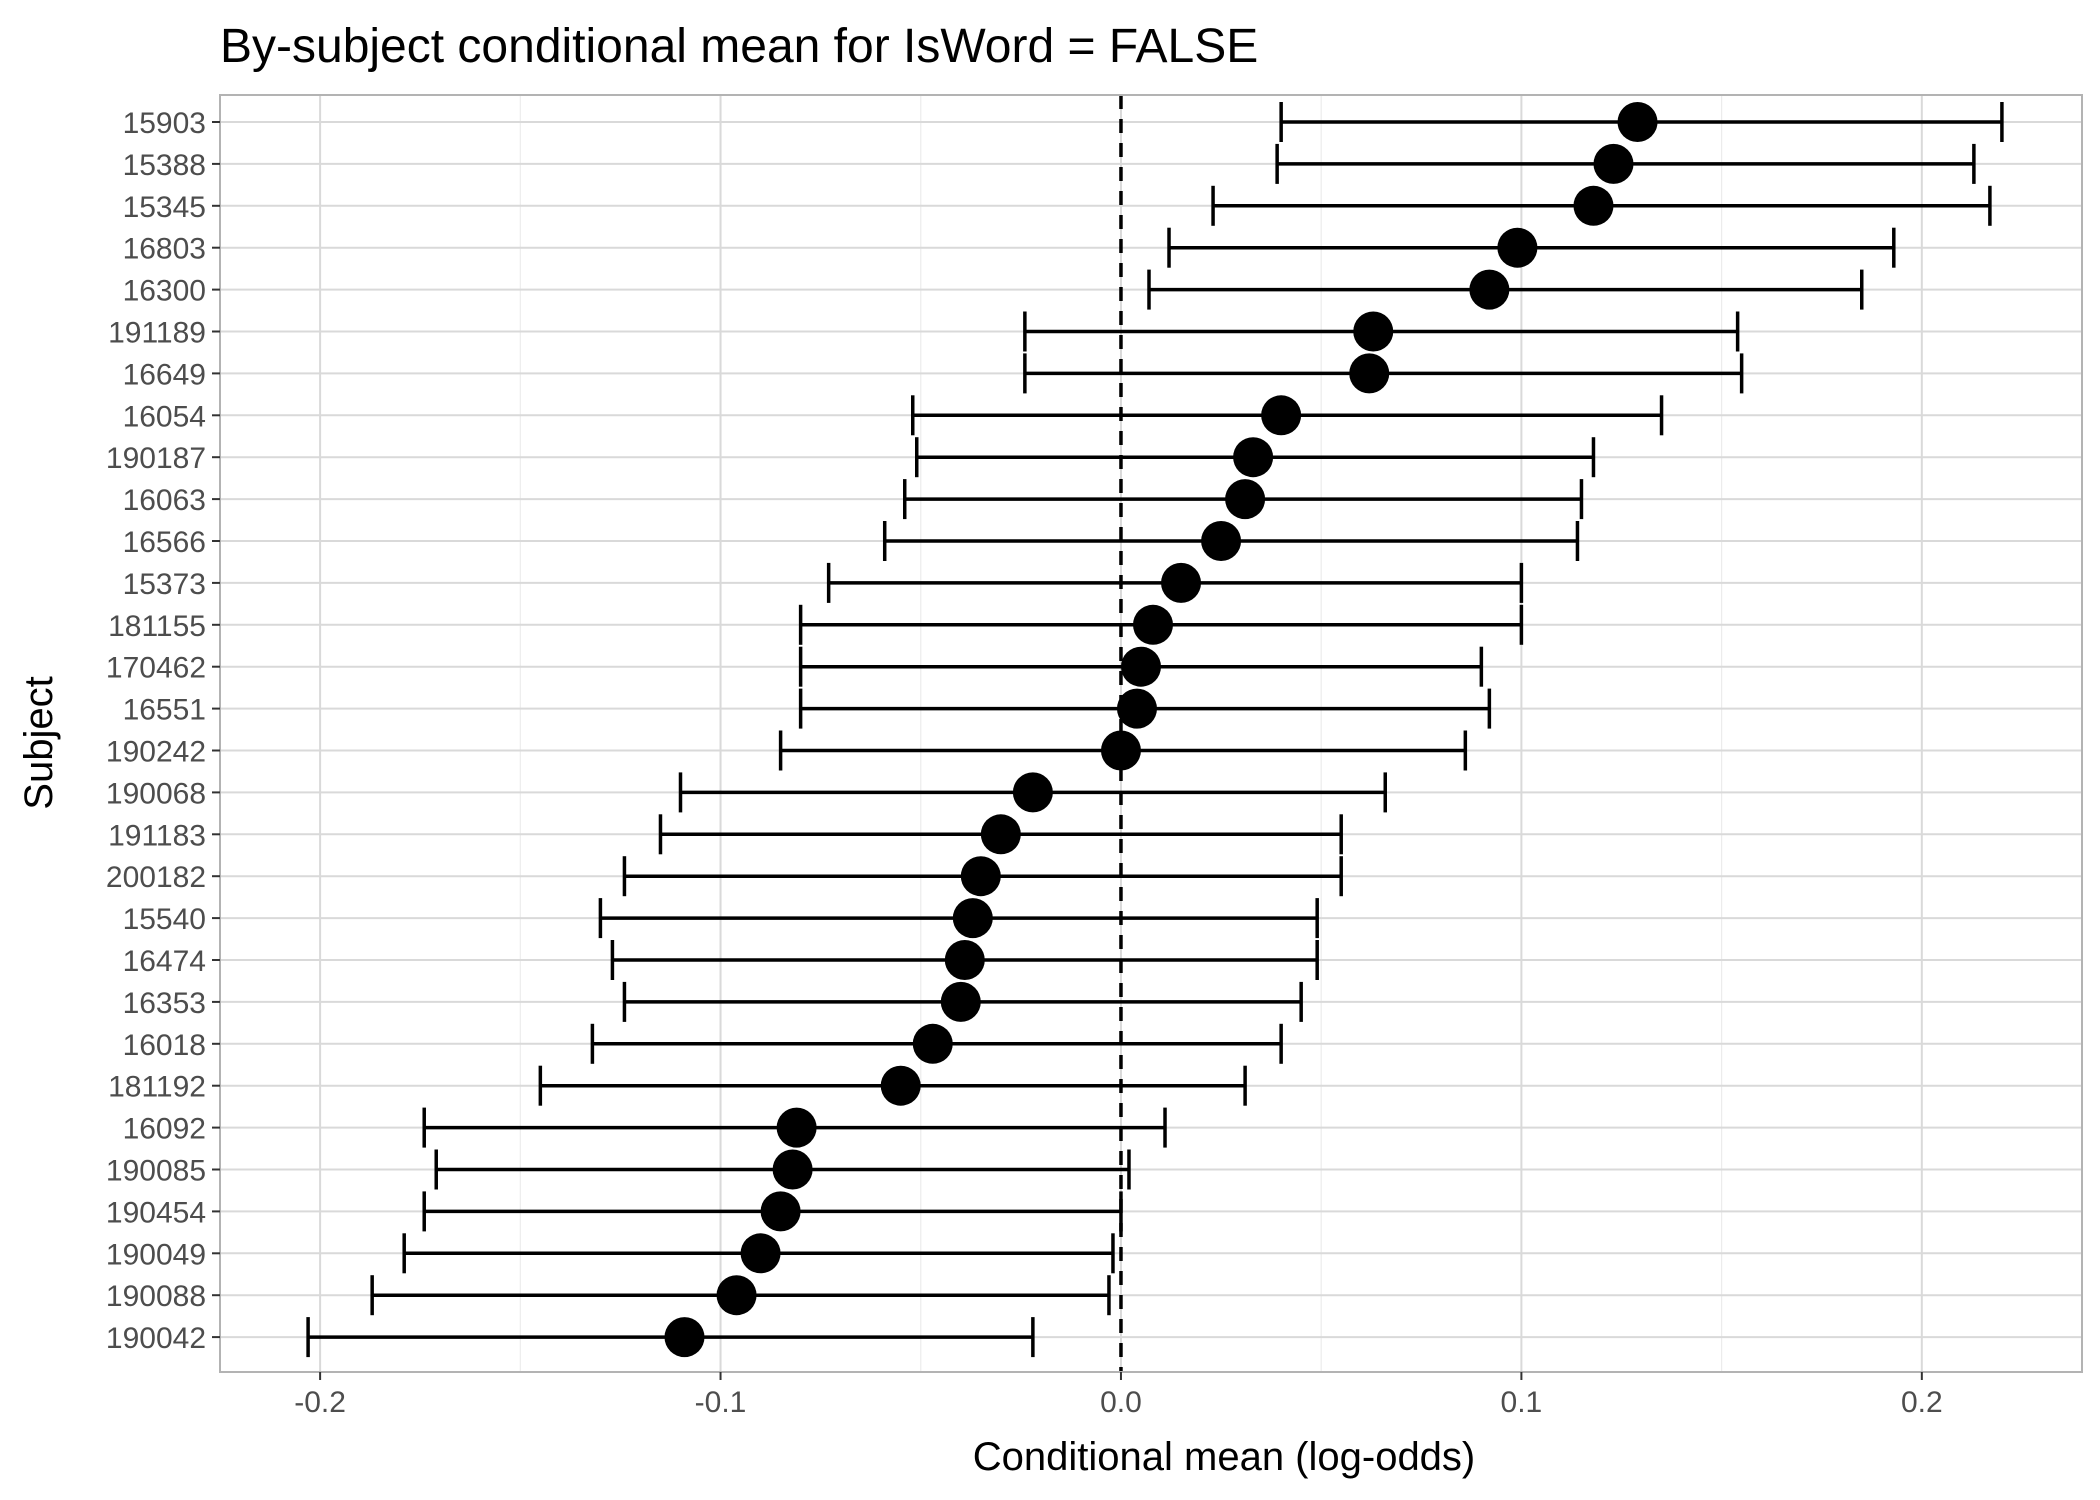  What do you see at coordinates (164, 500) in the screenshot?
I see `y-tick-label: 16063` at bounding box center [164, 500].